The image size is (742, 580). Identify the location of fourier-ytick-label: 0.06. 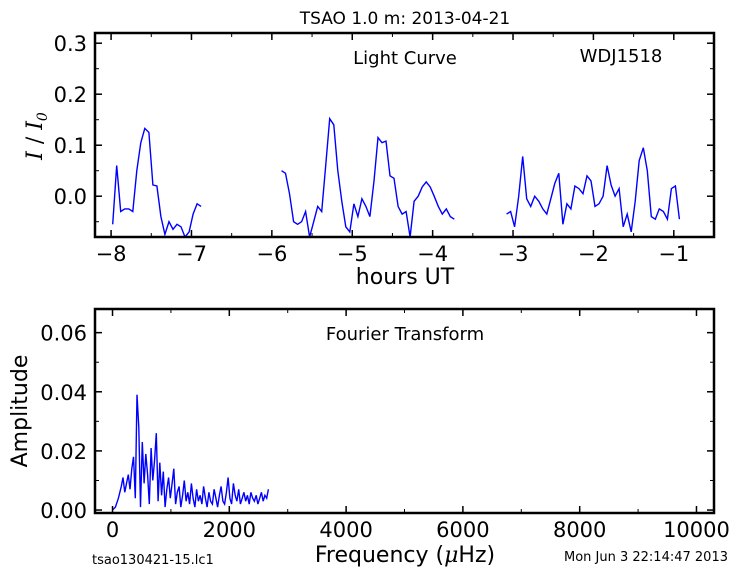
(63, 334).